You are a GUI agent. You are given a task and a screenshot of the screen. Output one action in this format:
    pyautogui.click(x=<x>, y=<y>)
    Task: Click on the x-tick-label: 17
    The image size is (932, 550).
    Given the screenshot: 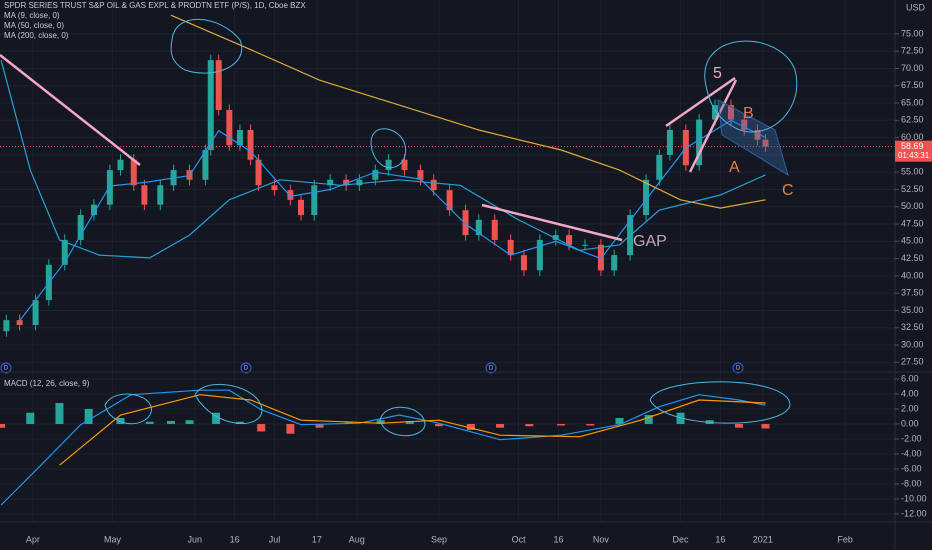 What is the action you would take?
    pyautogui.click(x=317, y=539)
    